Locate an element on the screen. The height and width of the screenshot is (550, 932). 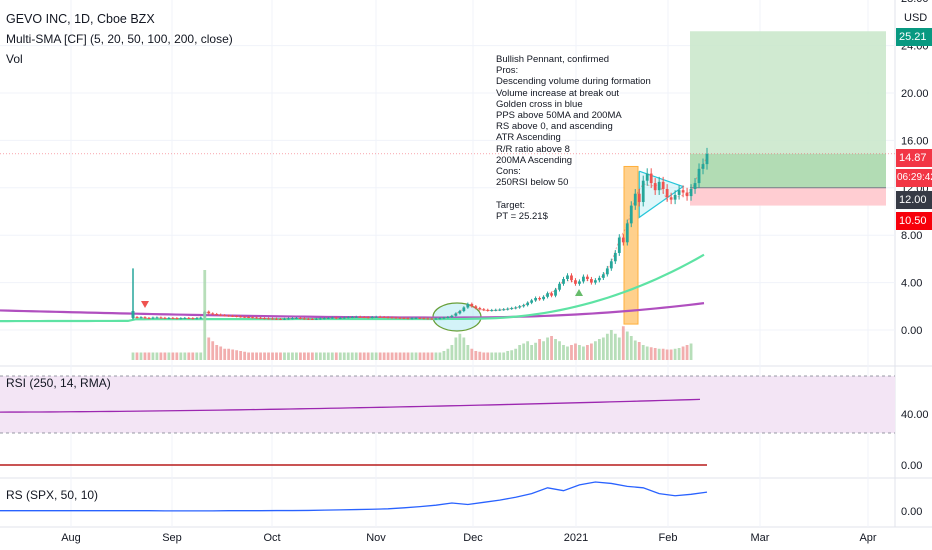
analysis-note-line: Target: is located at coordinates (511, 205).